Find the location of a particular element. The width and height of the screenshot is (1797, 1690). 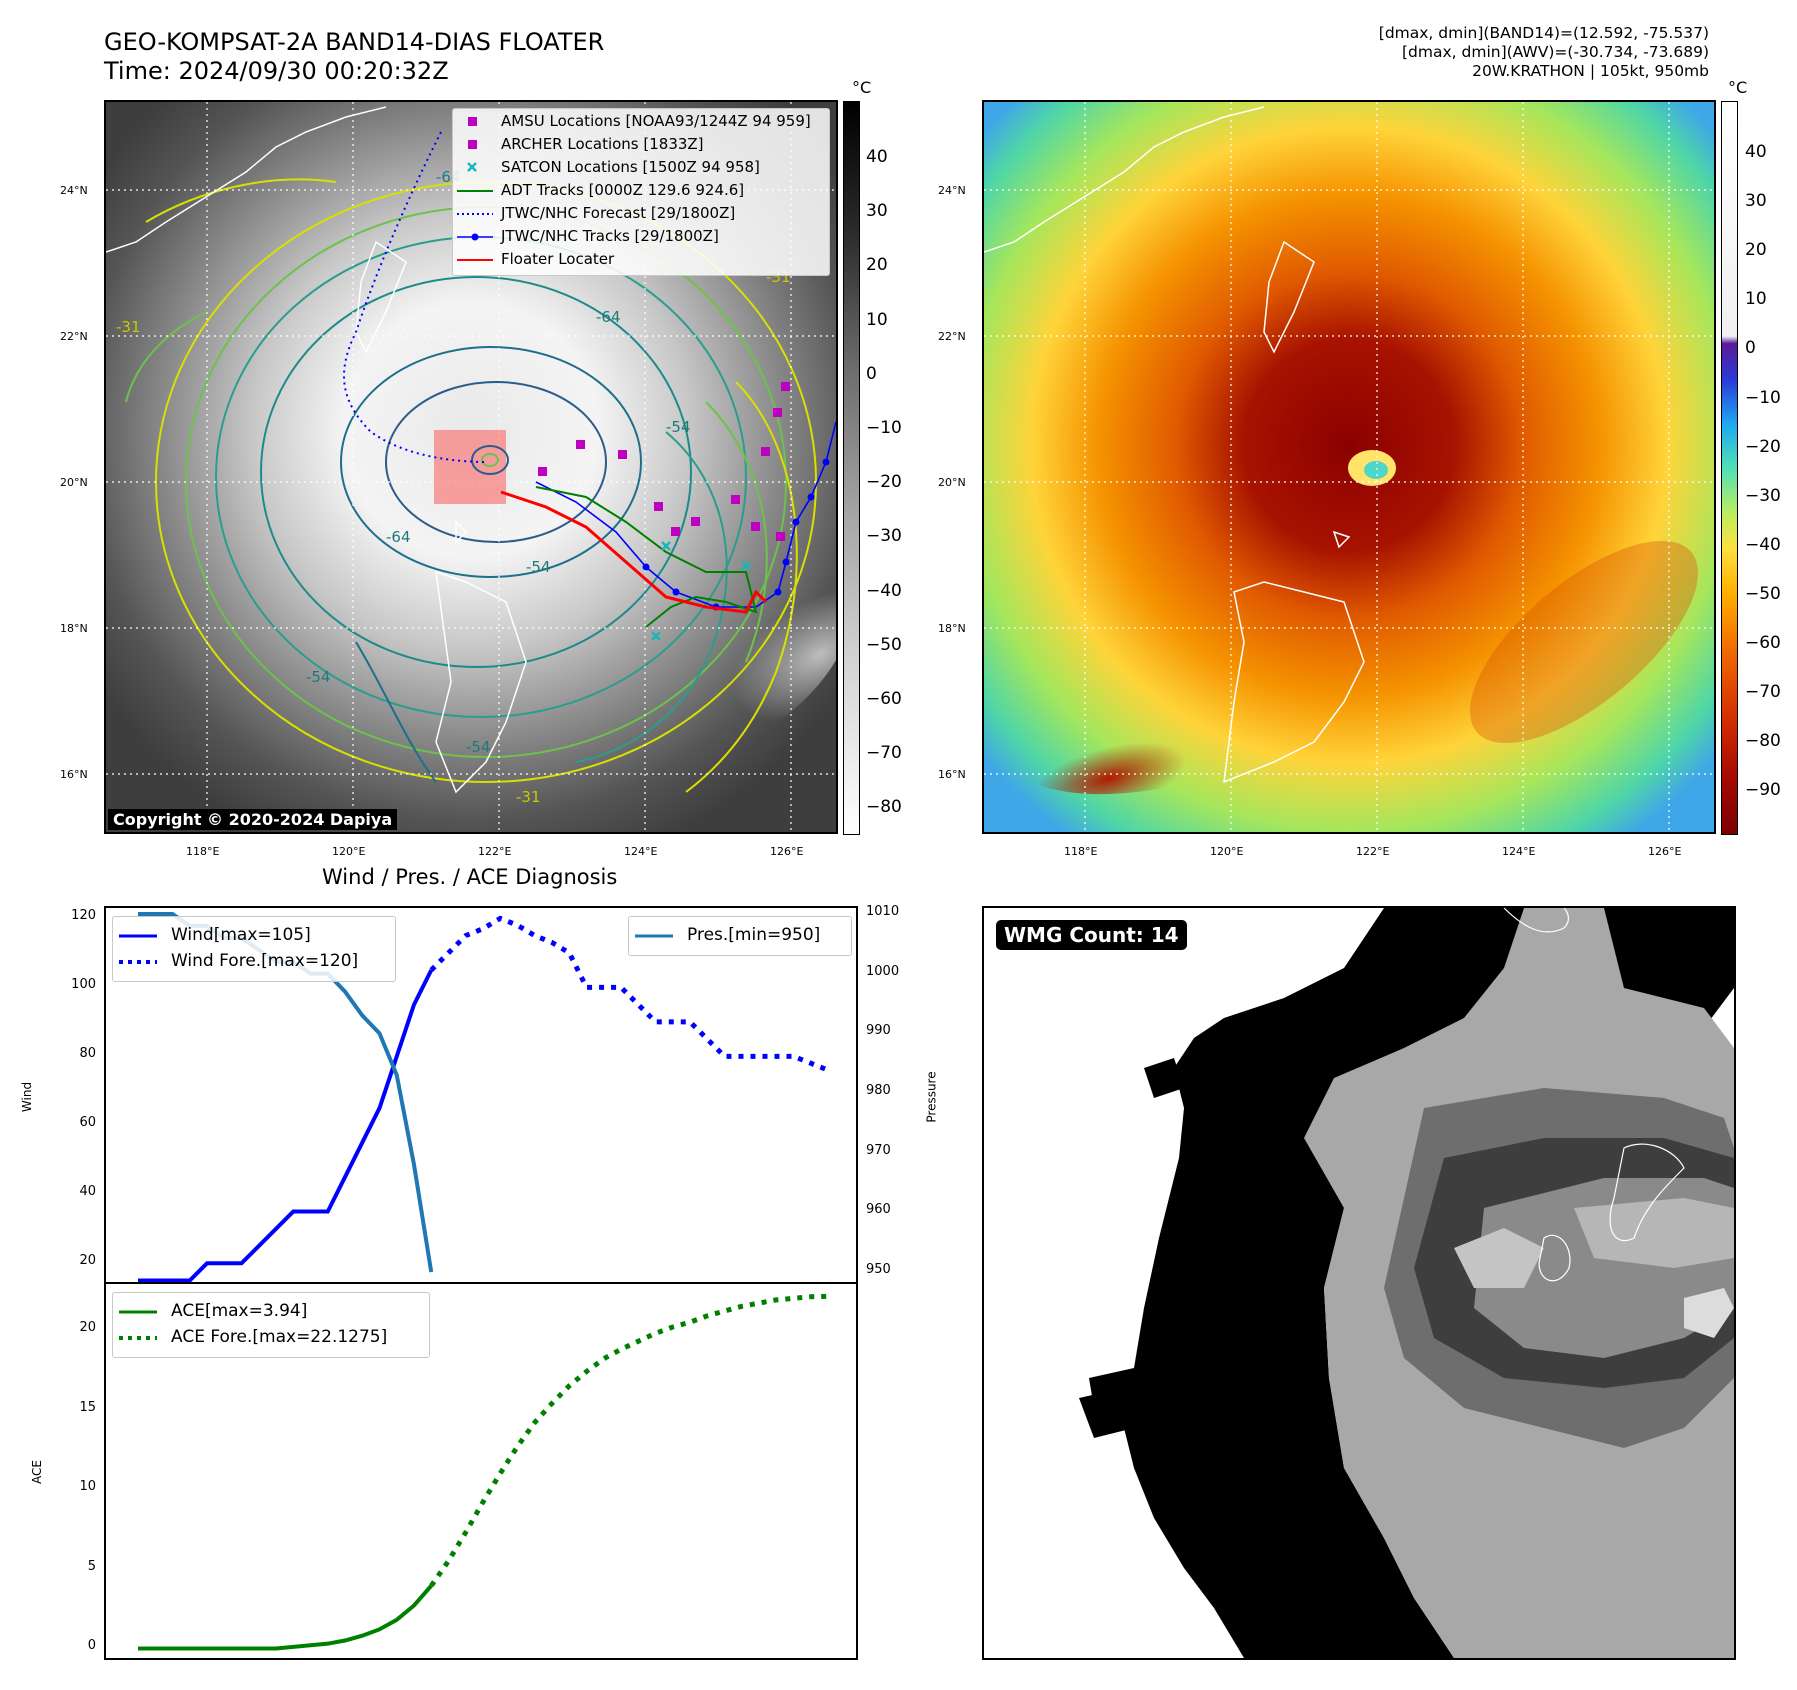

ace-svg is located at coordinates (483, 1472).